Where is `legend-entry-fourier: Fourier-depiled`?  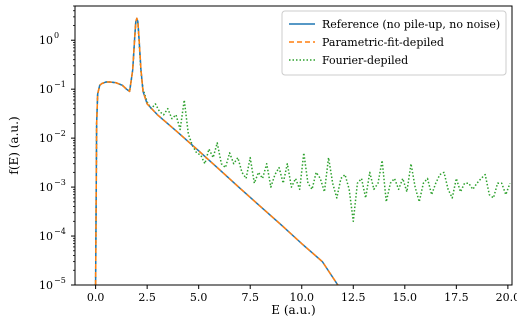 legend-entry-fourier: Fourier-depiled is located at coordinates (365, 60).